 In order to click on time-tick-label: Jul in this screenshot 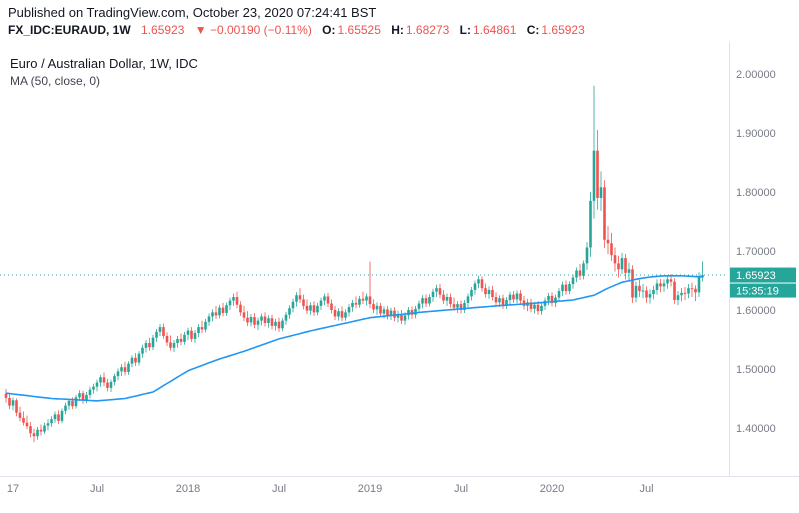, I will do `click(461, 489)`.